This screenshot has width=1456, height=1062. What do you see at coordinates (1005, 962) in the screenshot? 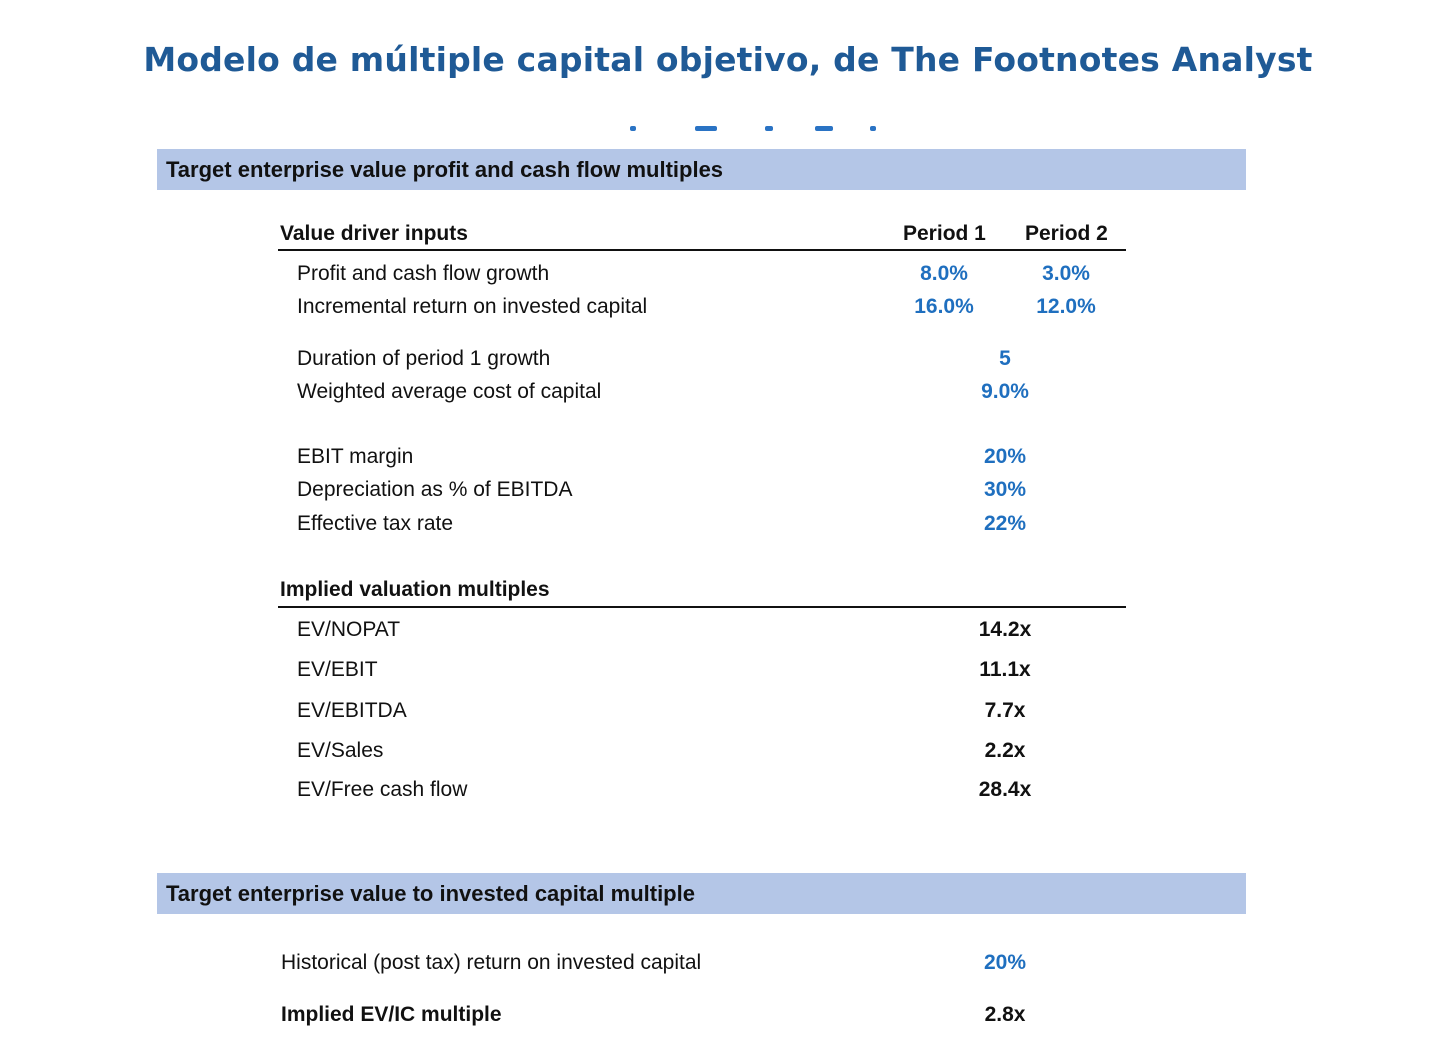
I see `hist-roic-value: 20%` at bounding box center [1005, 962].